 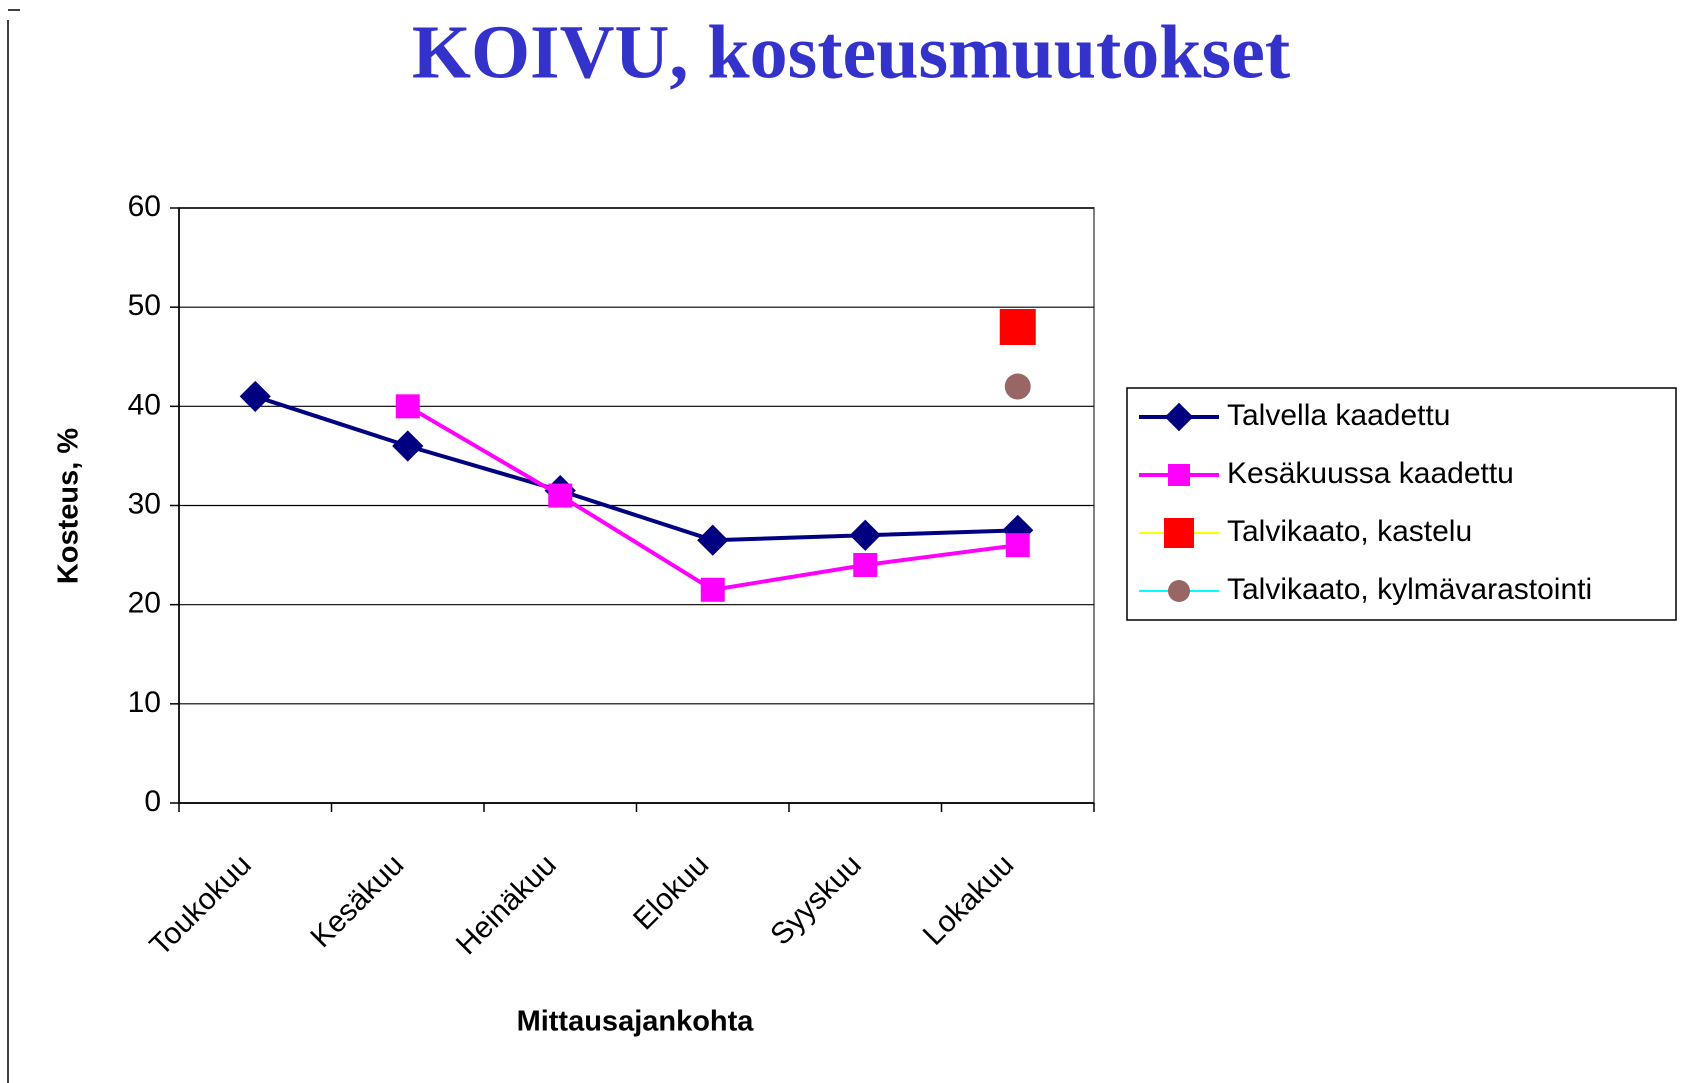 What do you see at coordinates (1349, 531) in the screenshot?
I see `legend-label: Talvikaato, kastelu` at bounding box center [1349, 531].